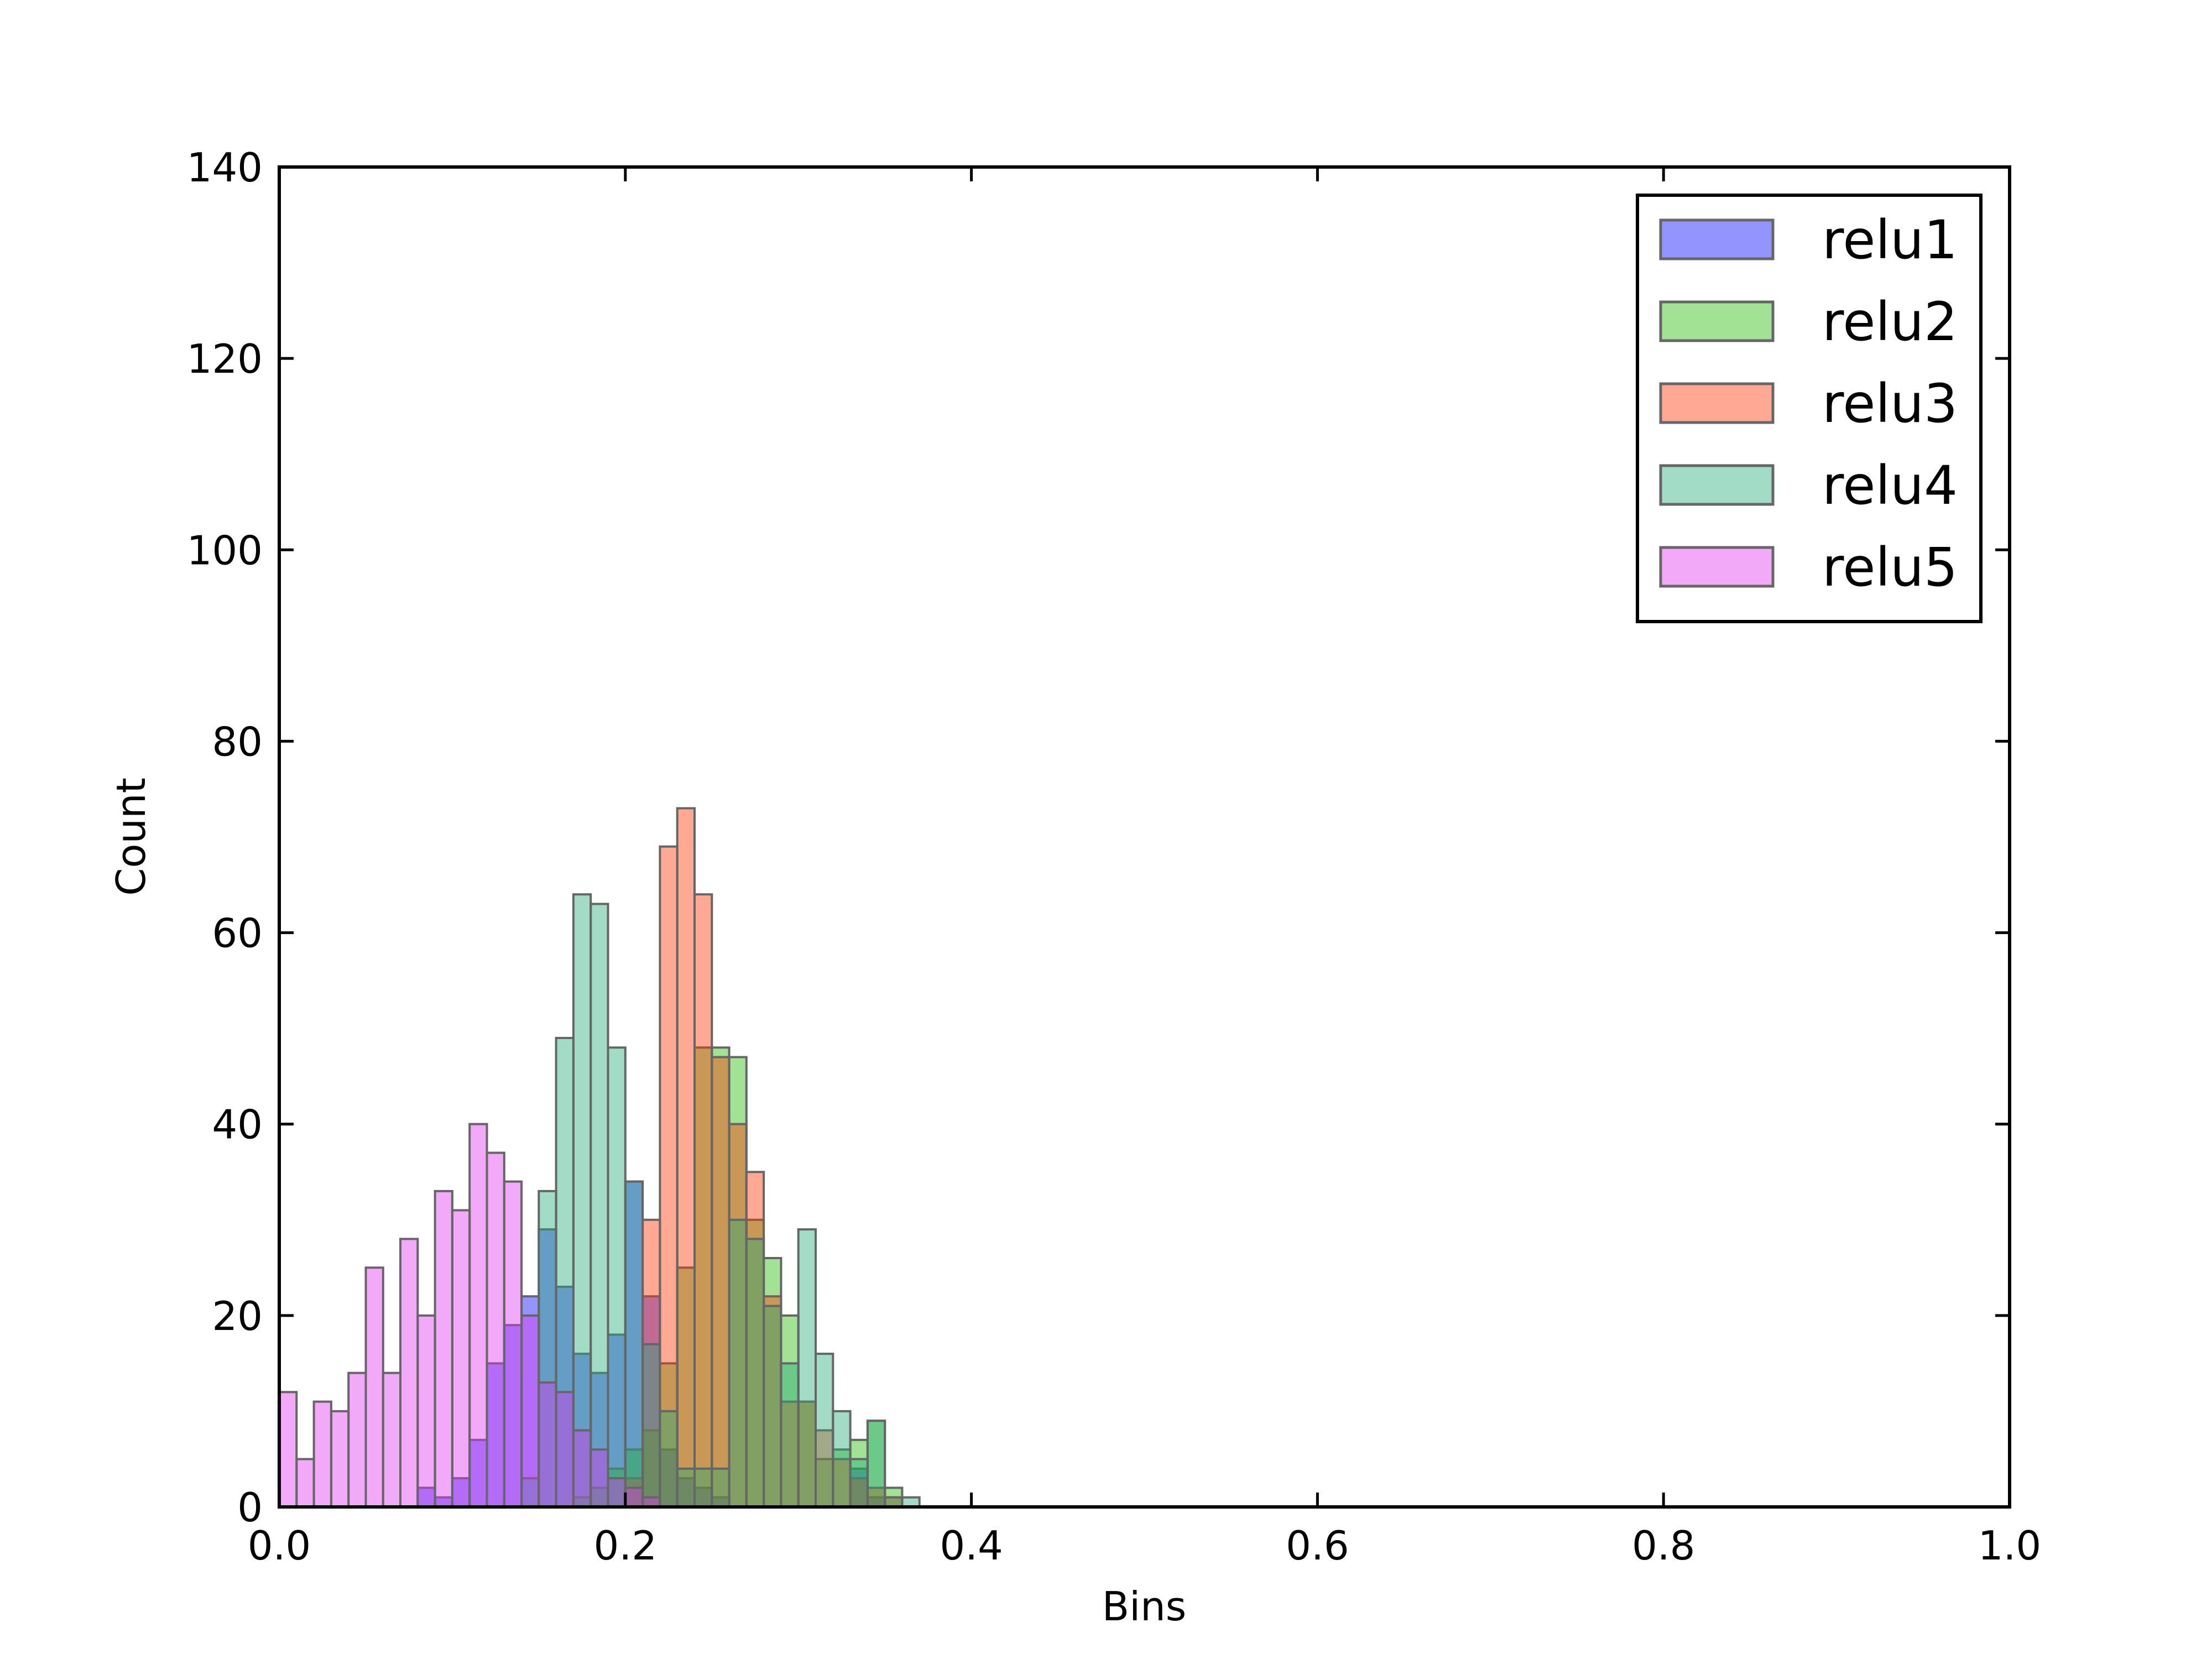 This screenshot has height=1659, width=2212. Describe the element at coordinates (237, 934) in the screenshot. I see `y-tick-label-3: 60` at that location.